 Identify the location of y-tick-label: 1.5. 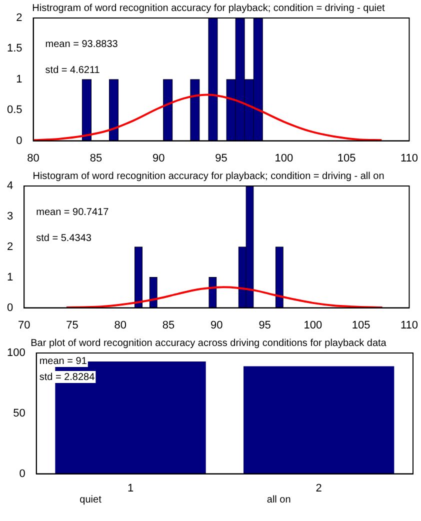
(14, 48).